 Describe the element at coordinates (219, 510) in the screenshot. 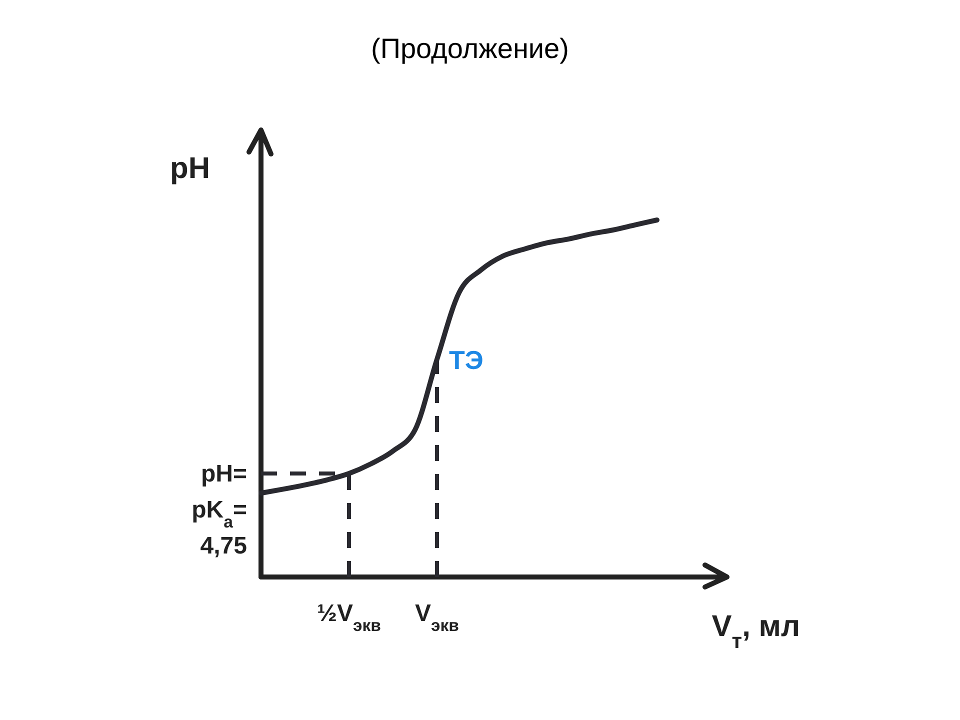

I see `text: pH=pK$_{a}$=4,75` at that location.